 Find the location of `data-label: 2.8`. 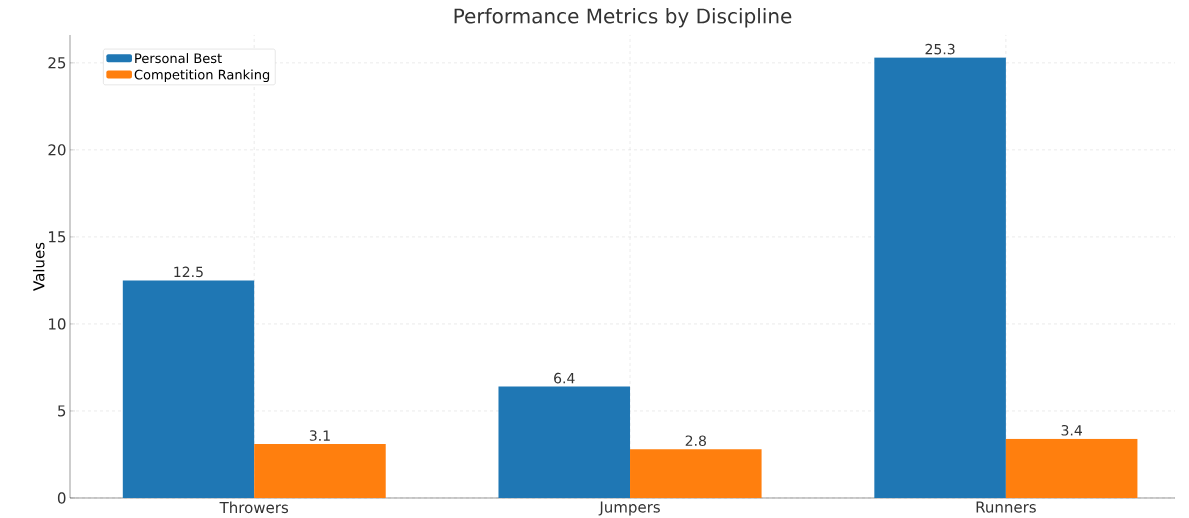

data-label: 2.8 is located at coordinates (695, 441).